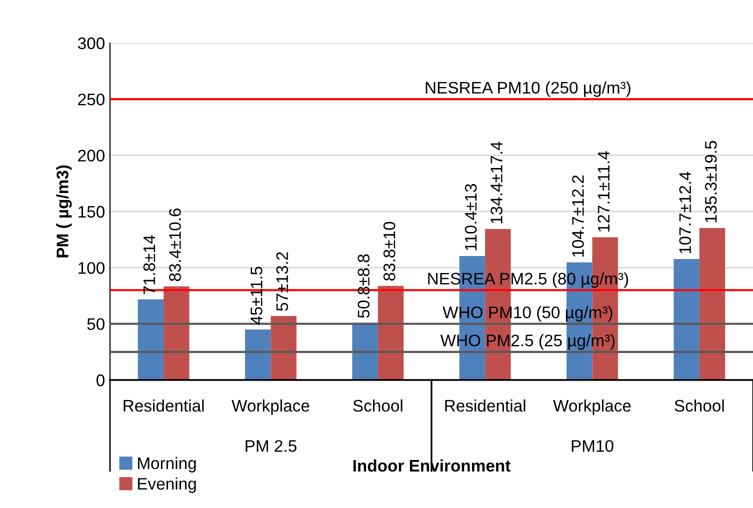 The image size is (753, 508). I want to click on y-tick-label: 50, so click(95, 324).